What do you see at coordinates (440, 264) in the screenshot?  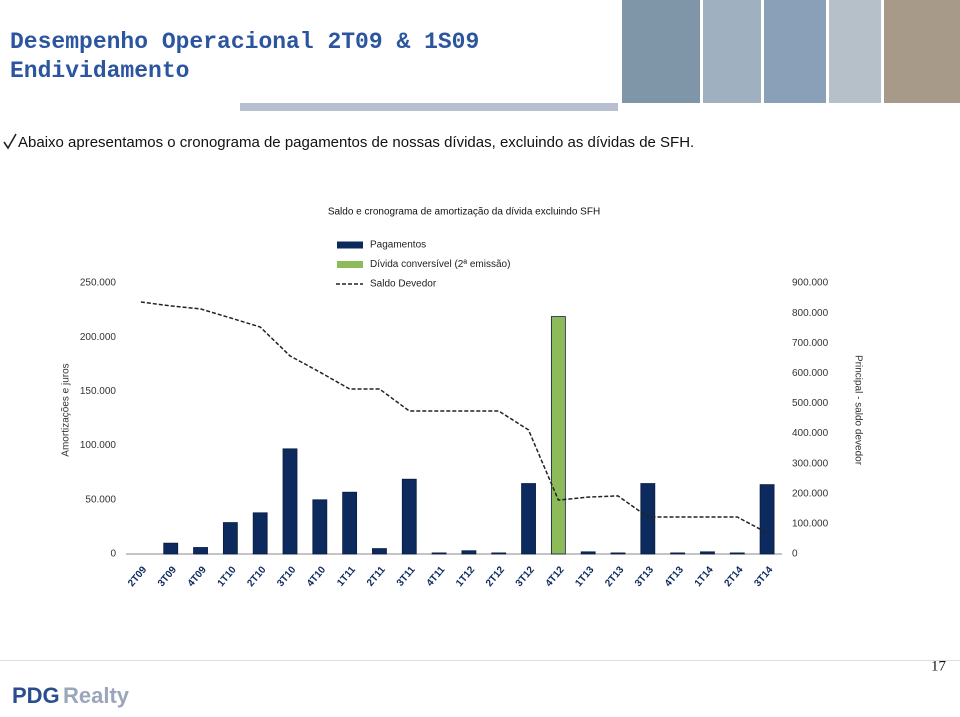 I see `legend-label: Dívida conversível (2ª emissão)` at bounding box center [440, 264].